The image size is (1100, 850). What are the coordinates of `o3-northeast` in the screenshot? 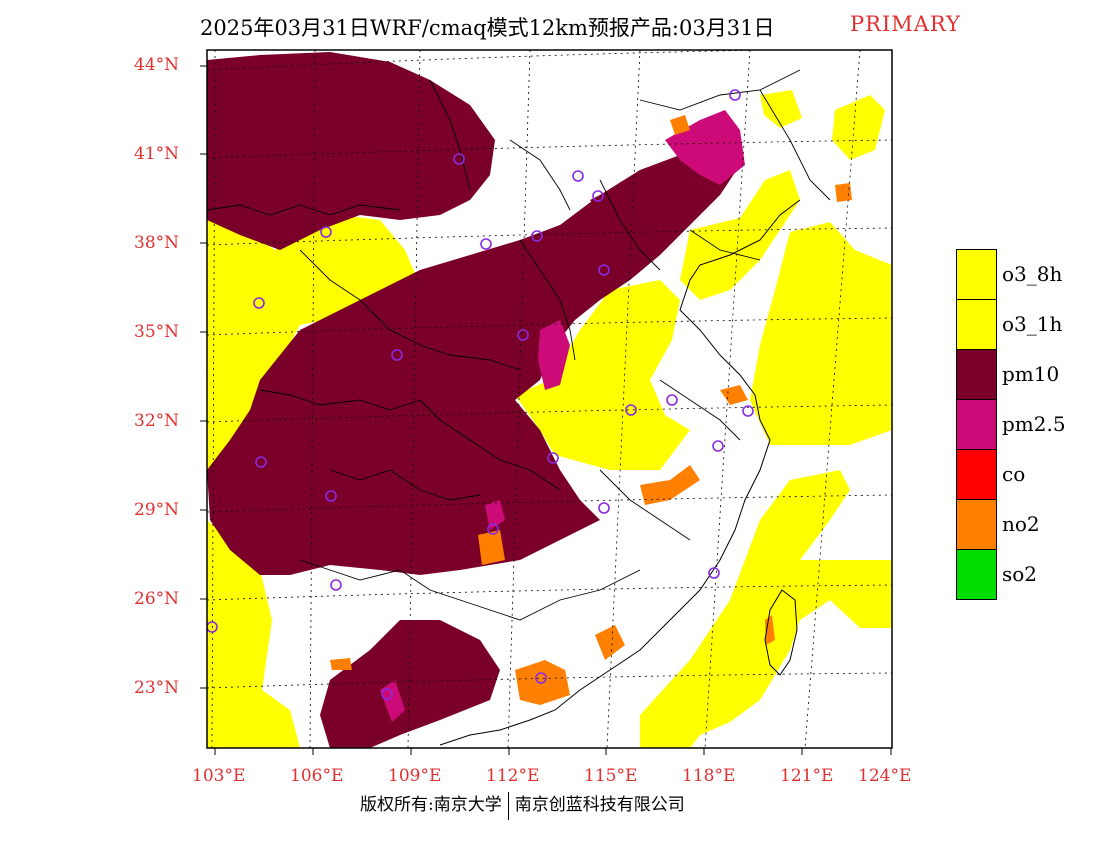 It's located at (858, 127).